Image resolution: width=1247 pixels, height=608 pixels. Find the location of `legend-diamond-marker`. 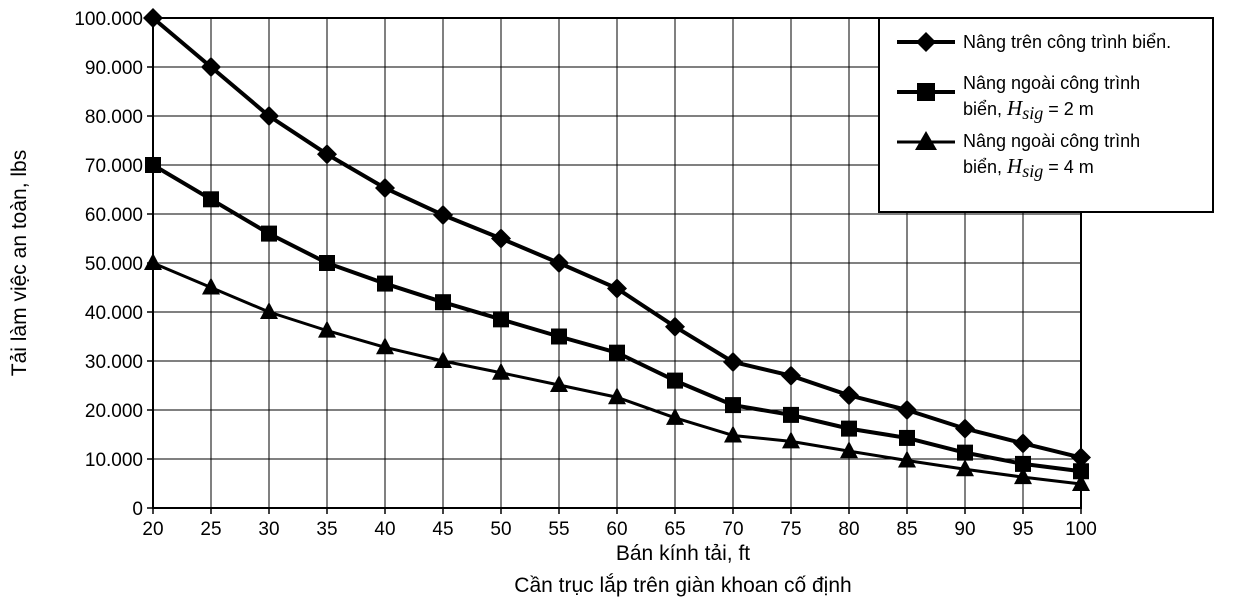

legend-diamond-marker is located at coordinates (926, 42).